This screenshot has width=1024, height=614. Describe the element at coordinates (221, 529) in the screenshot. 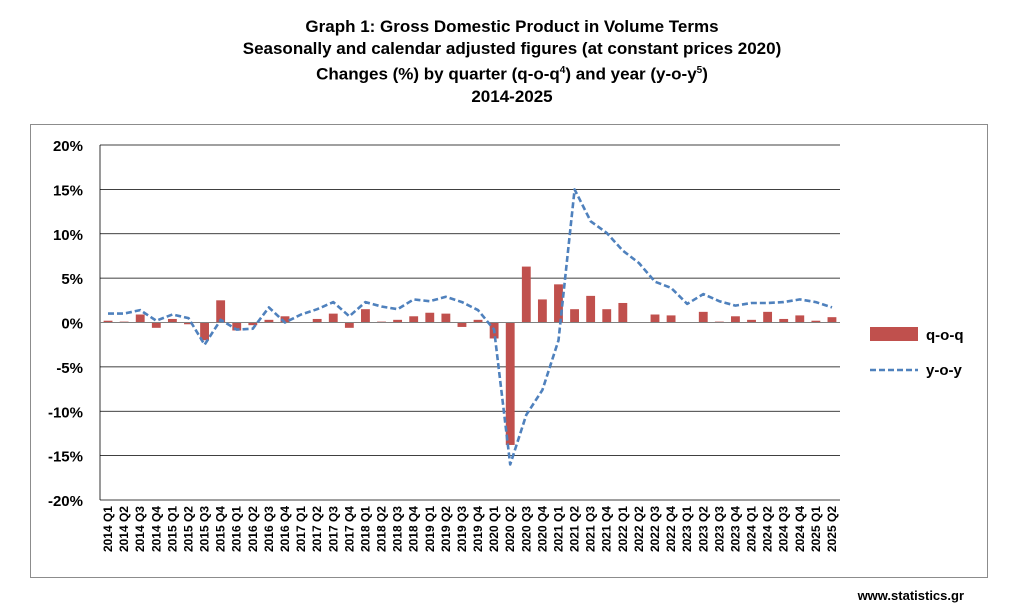

I see `x-tick-label: 2015 Q4` at that location.